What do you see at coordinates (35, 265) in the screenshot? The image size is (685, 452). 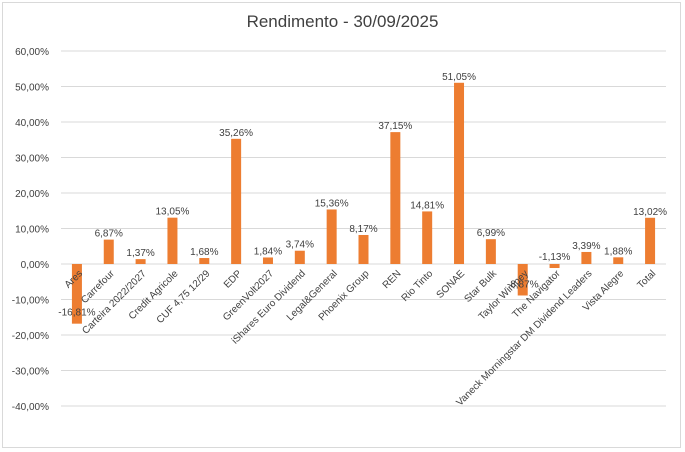 I see `y-tick-label: 0,00%` at bounding box center [35, 265].